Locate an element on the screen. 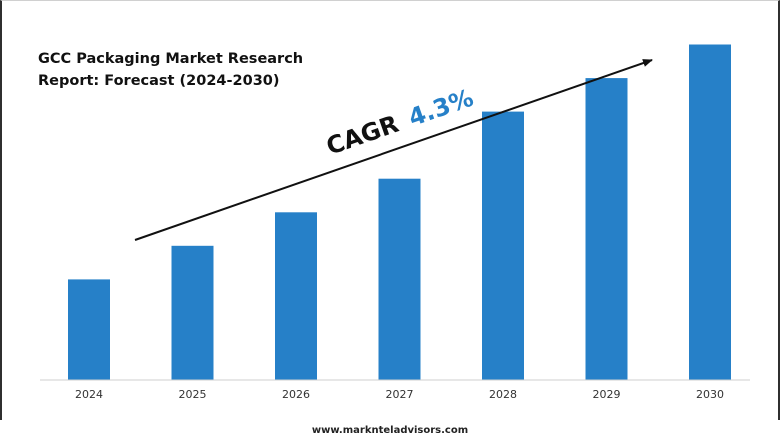 The image size is (780, 440). bar-2030 is located at coordinates (710, 212).